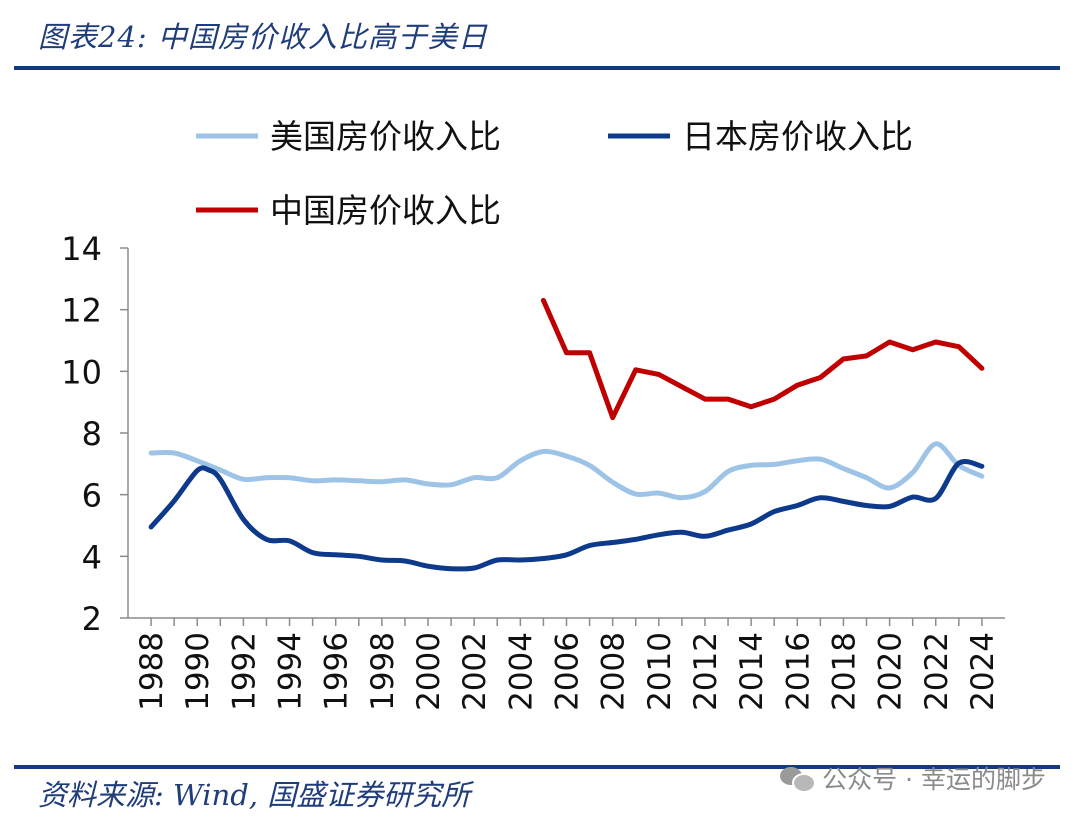 The width and height of the screenshot is (1080, 821). I want to click on x-tick-label: 2014, so click(752, 671).